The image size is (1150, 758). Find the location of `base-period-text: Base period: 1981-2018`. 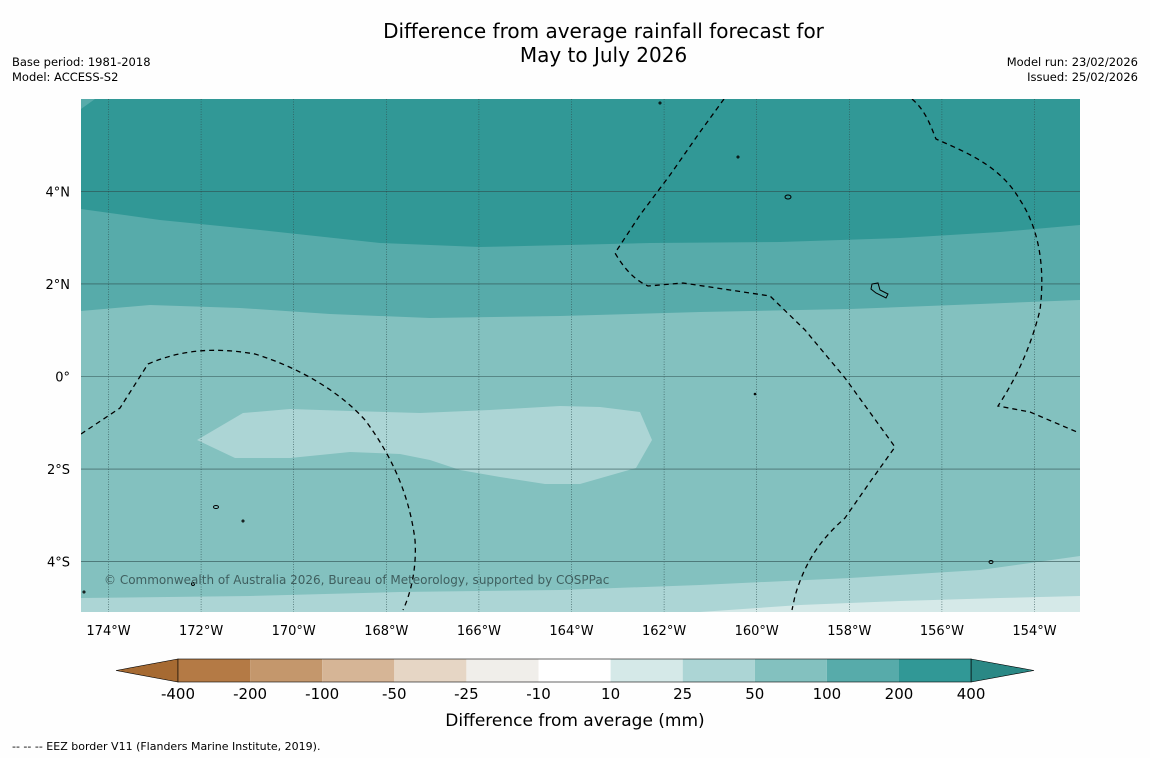

base-period-text: Base period: 1981-2018 is located at coordinates (81, 62).